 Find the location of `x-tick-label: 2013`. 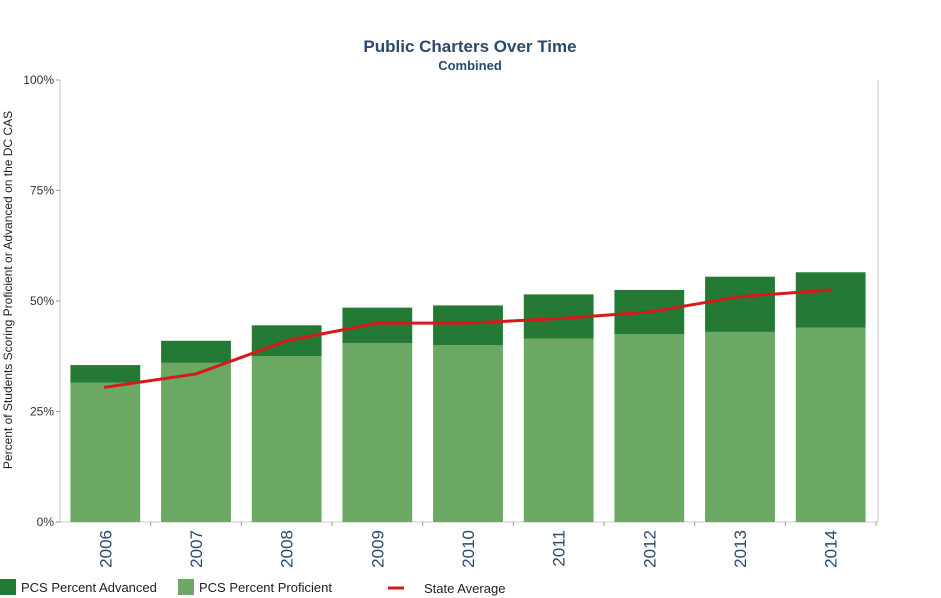

x-tick-label: 2013 is located at coordinates (740, 549).